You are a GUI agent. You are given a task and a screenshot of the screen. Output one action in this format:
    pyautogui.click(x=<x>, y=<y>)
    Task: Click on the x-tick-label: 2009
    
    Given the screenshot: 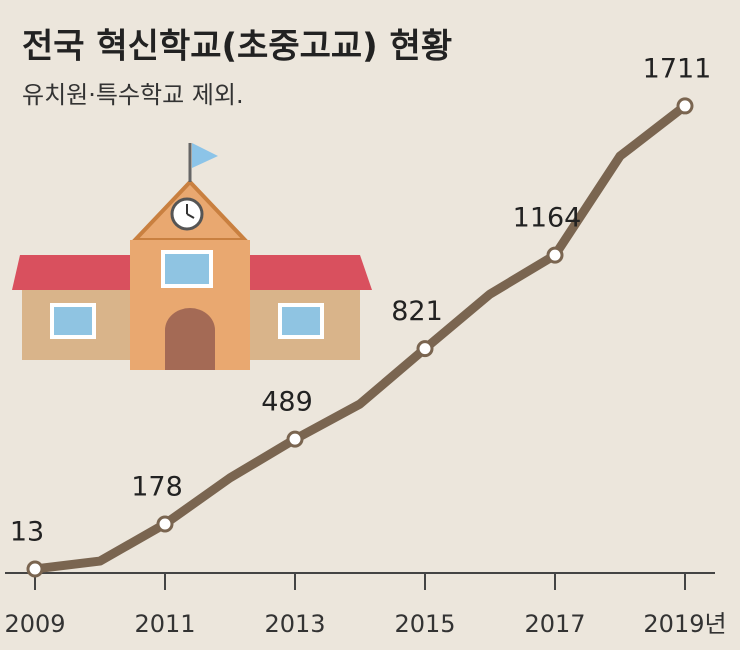 What is the action you would take?
    pyautogui.click(x=34, y=624)
    